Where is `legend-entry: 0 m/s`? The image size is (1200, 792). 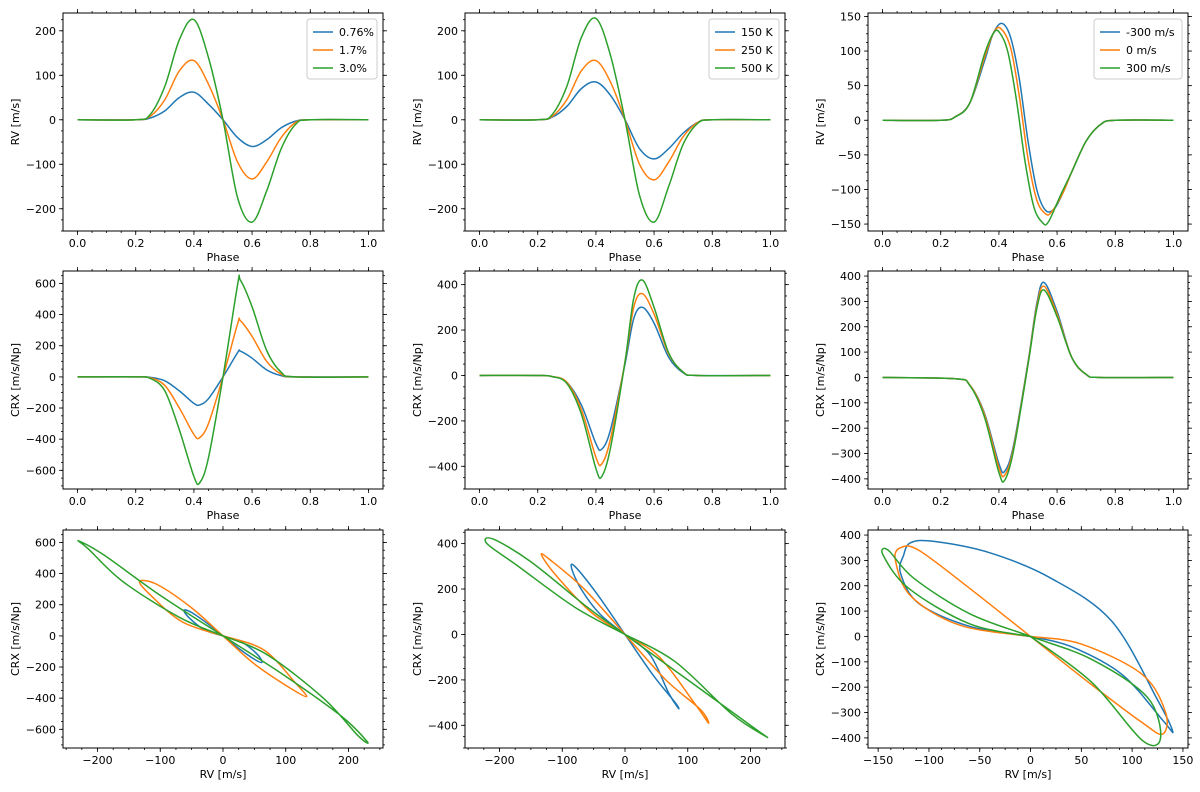
legend-entry: 0 m/s is located at coordinates (1141, 50).